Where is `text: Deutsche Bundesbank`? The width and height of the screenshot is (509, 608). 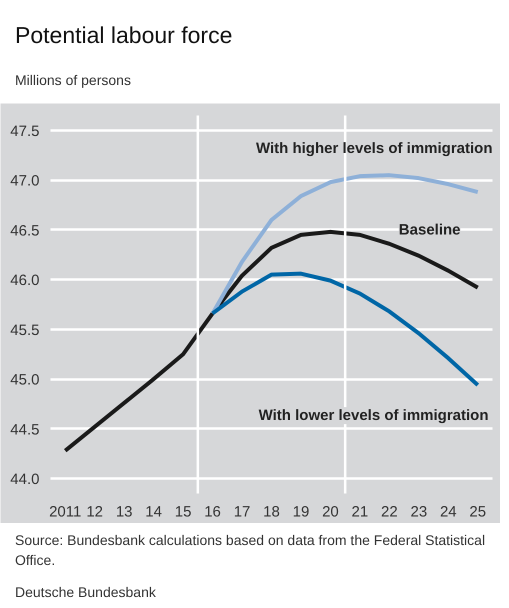
text: Deutsche Bundesbank is located at coordinates (85, 592).